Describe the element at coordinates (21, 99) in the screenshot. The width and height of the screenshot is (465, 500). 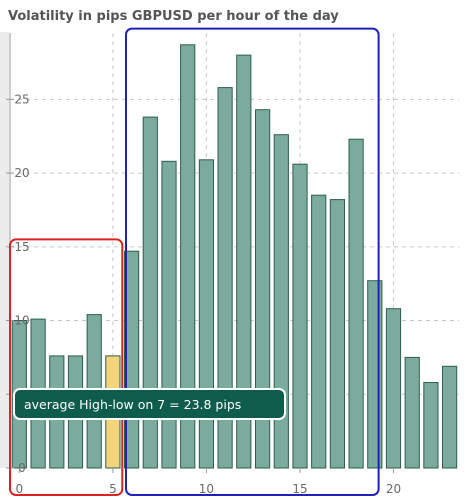
I see `y-tick-label-25: 25` at that location.